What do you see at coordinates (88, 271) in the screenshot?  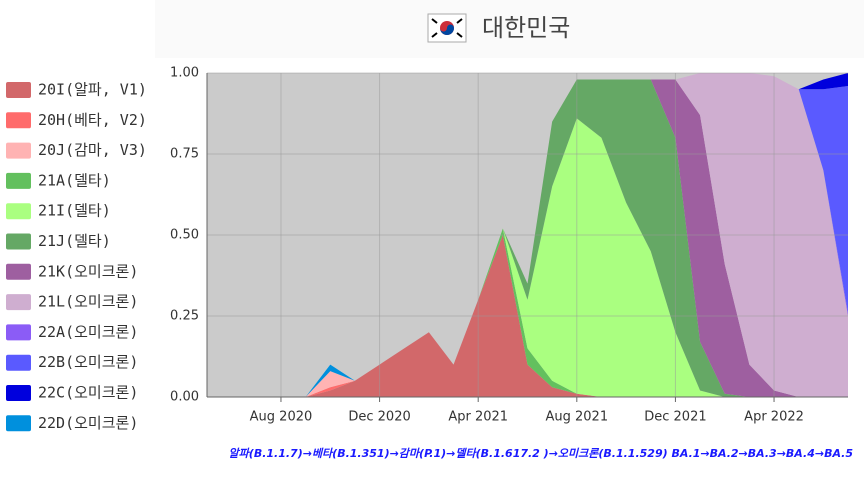 I see `legend-label: 21K(오미크론)` at bounding box center [88, 271].